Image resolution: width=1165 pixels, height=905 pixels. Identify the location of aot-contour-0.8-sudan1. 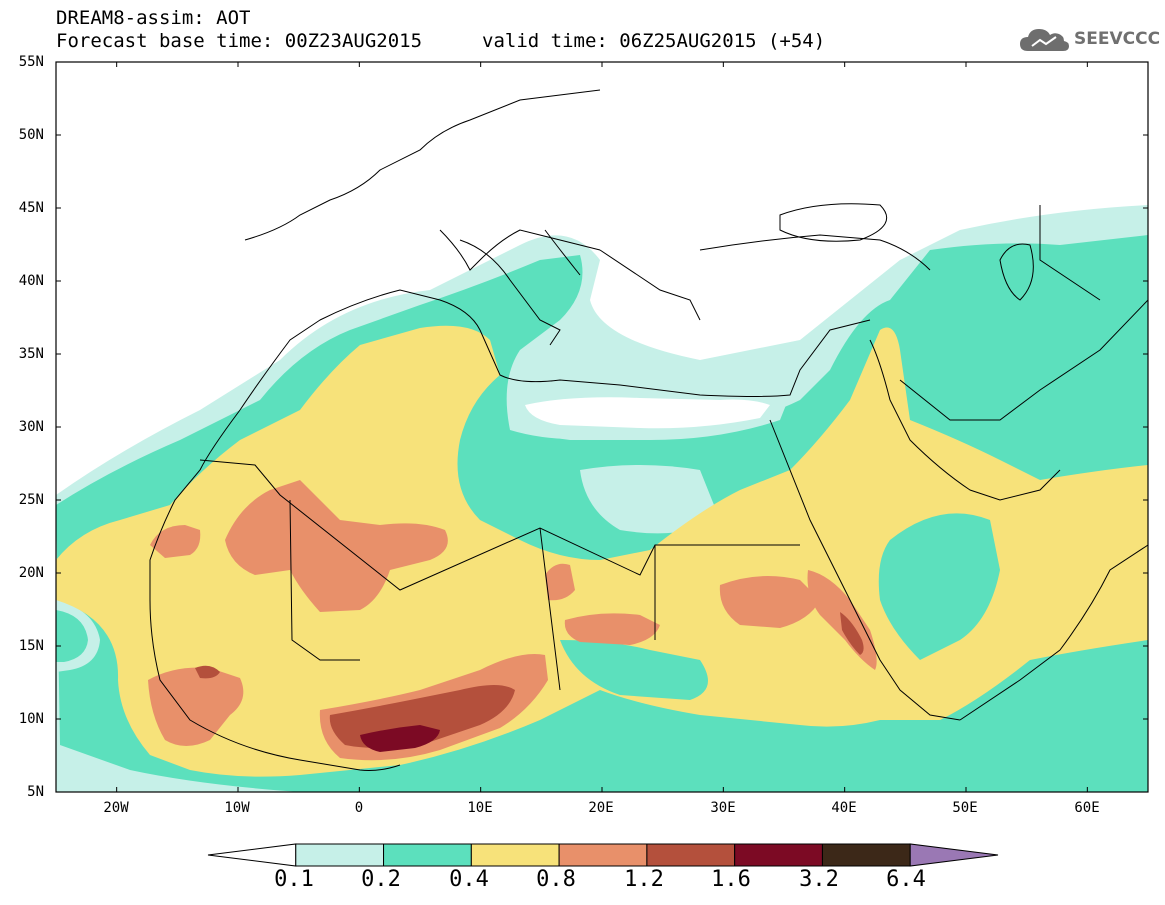
(612, 629).